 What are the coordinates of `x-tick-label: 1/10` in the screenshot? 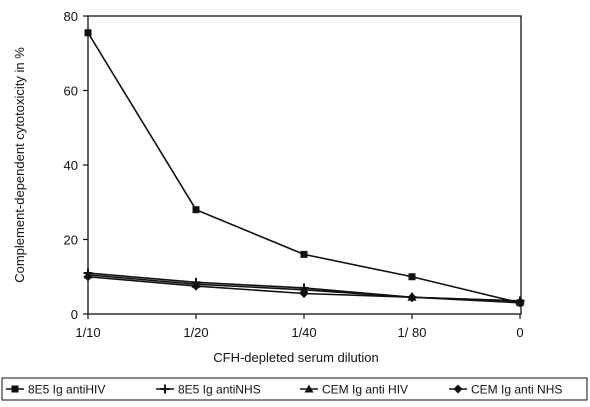 It's located at (87, 332).